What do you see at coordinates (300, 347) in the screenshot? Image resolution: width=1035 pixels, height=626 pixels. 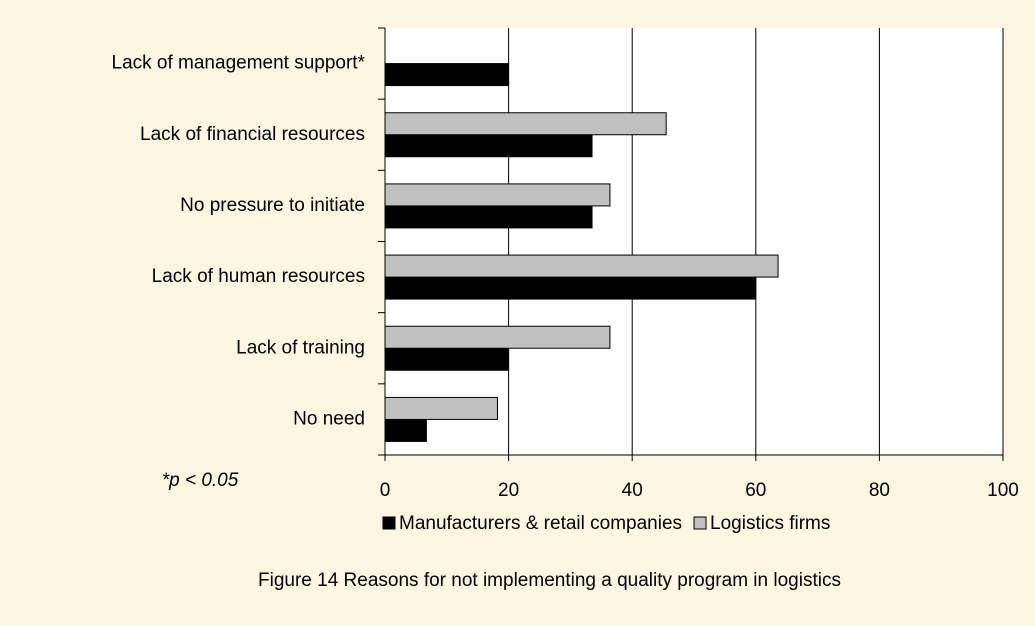 I see `y-tick-label: Lack of training` at bounding box center [300, 347].